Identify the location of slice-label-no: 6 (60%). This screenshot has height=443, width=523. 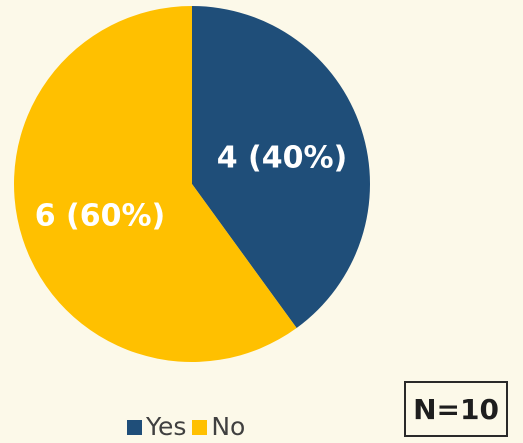
(100, 216).